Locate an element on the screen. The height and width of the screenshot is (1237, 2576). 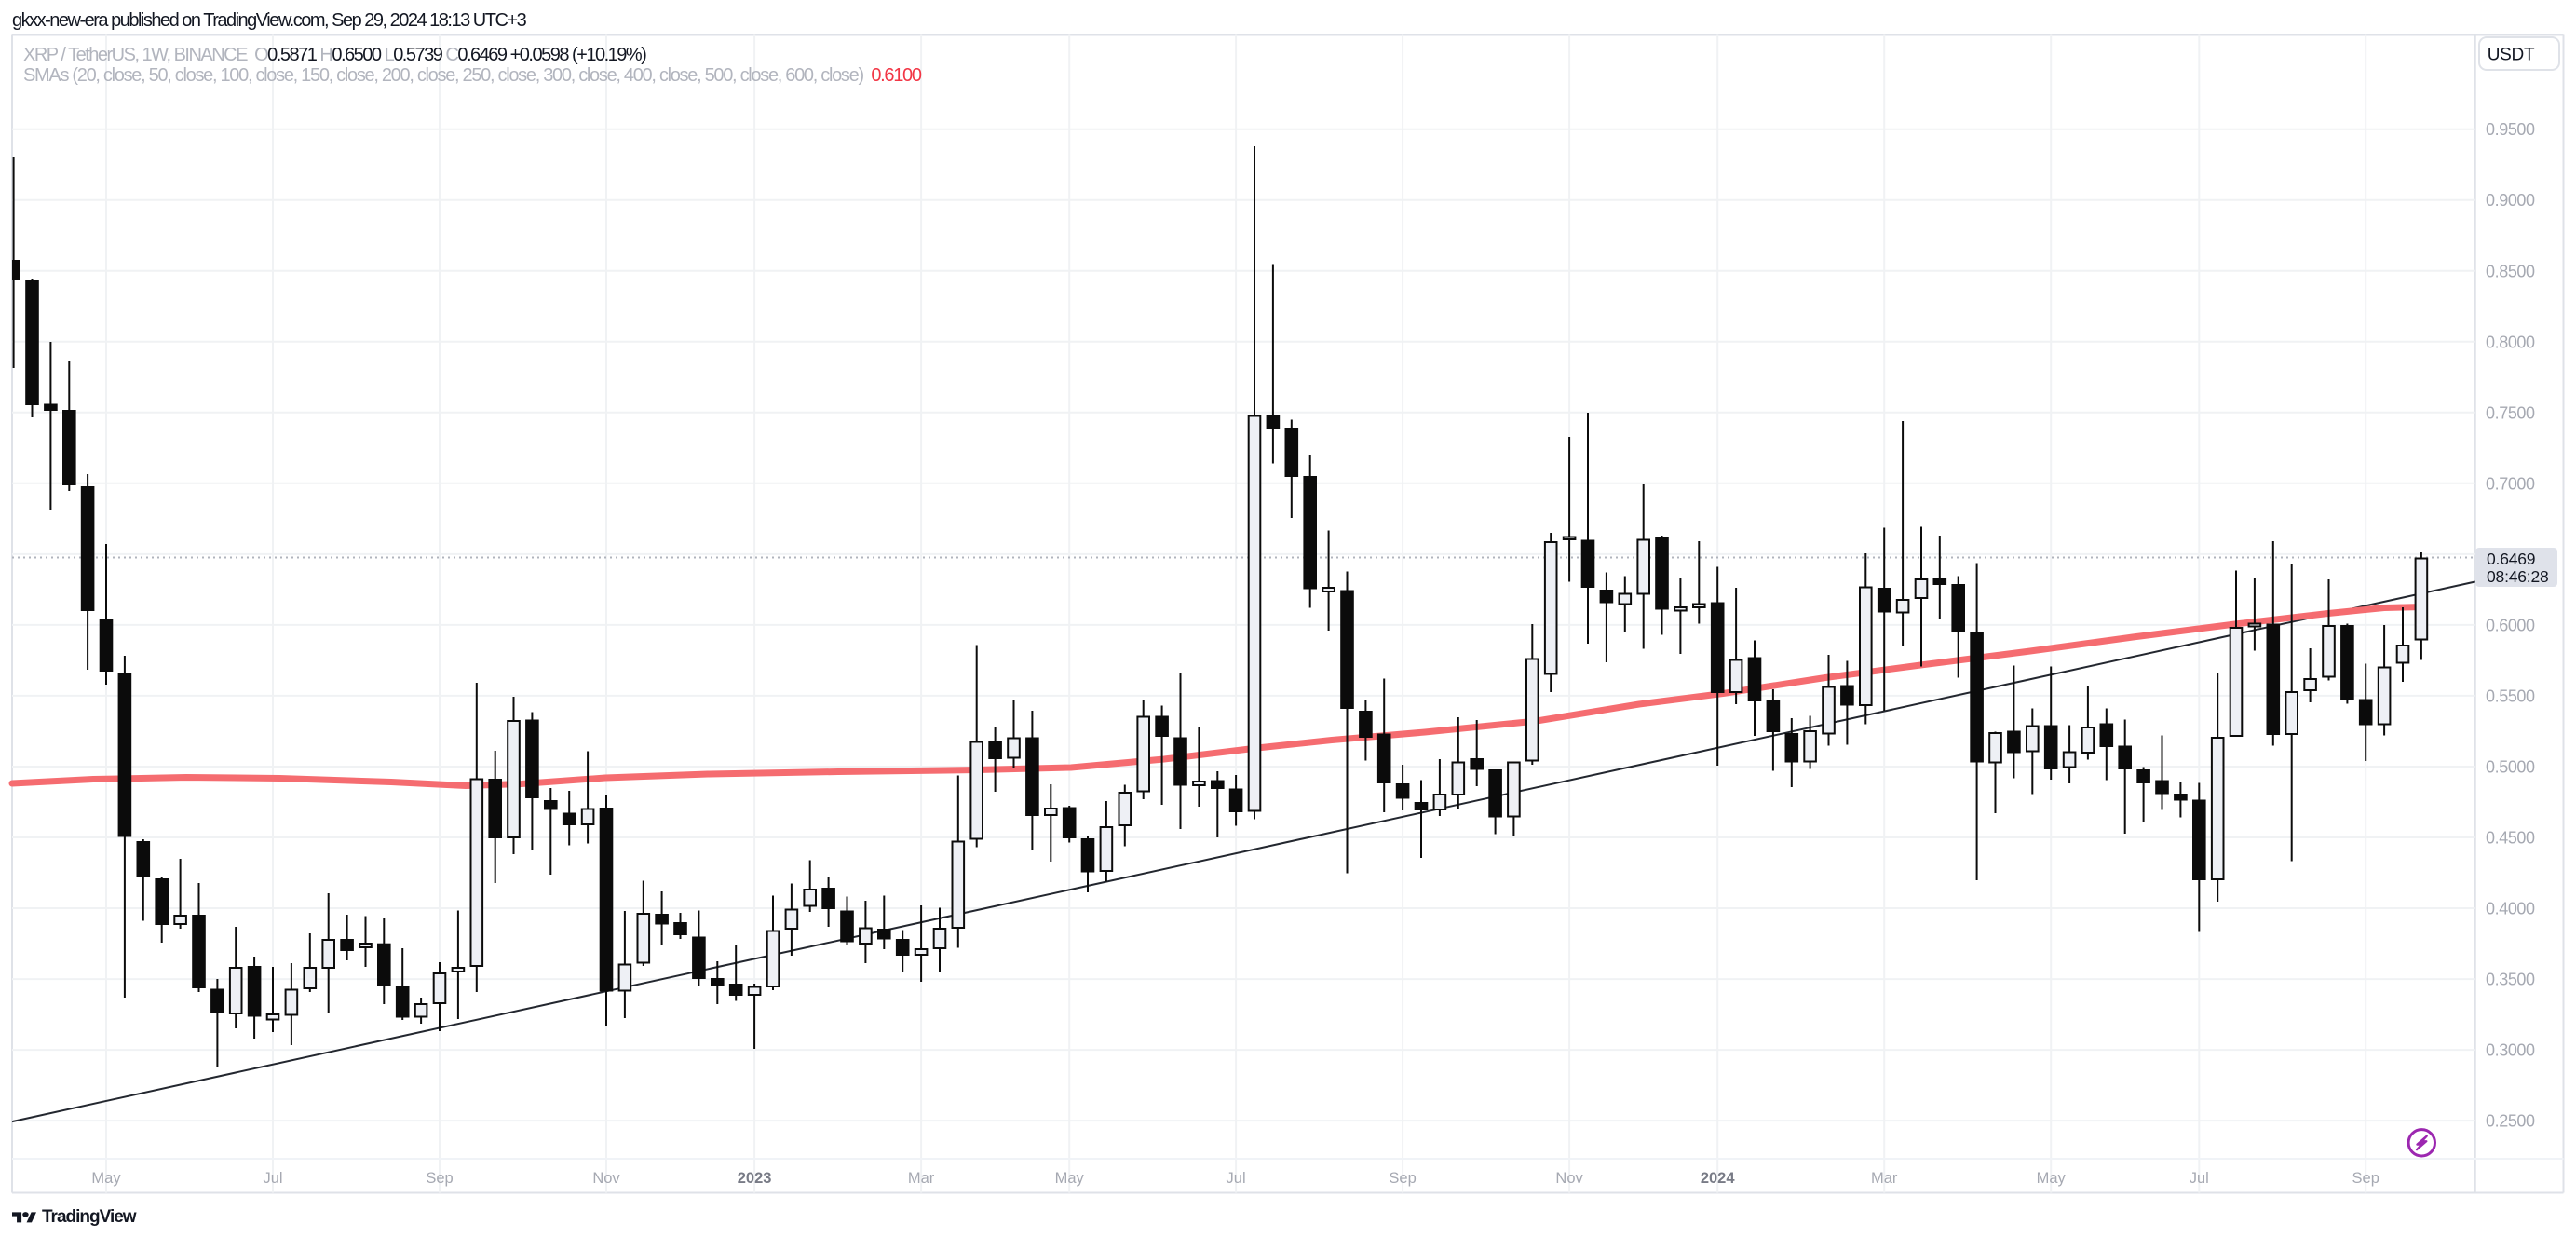
svg-text: 0.9500 is located at coordinates (2510, 130).